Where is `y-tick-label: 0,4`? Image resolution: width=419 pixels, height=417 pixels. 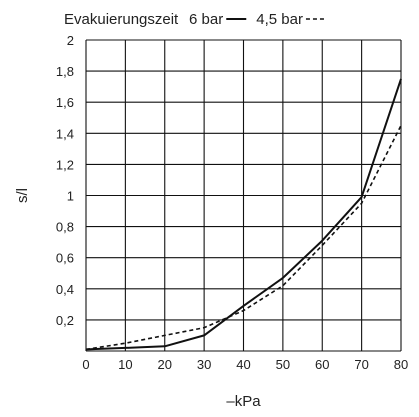
y-tick-label: 0,4 is located at coordinates (65, 289).